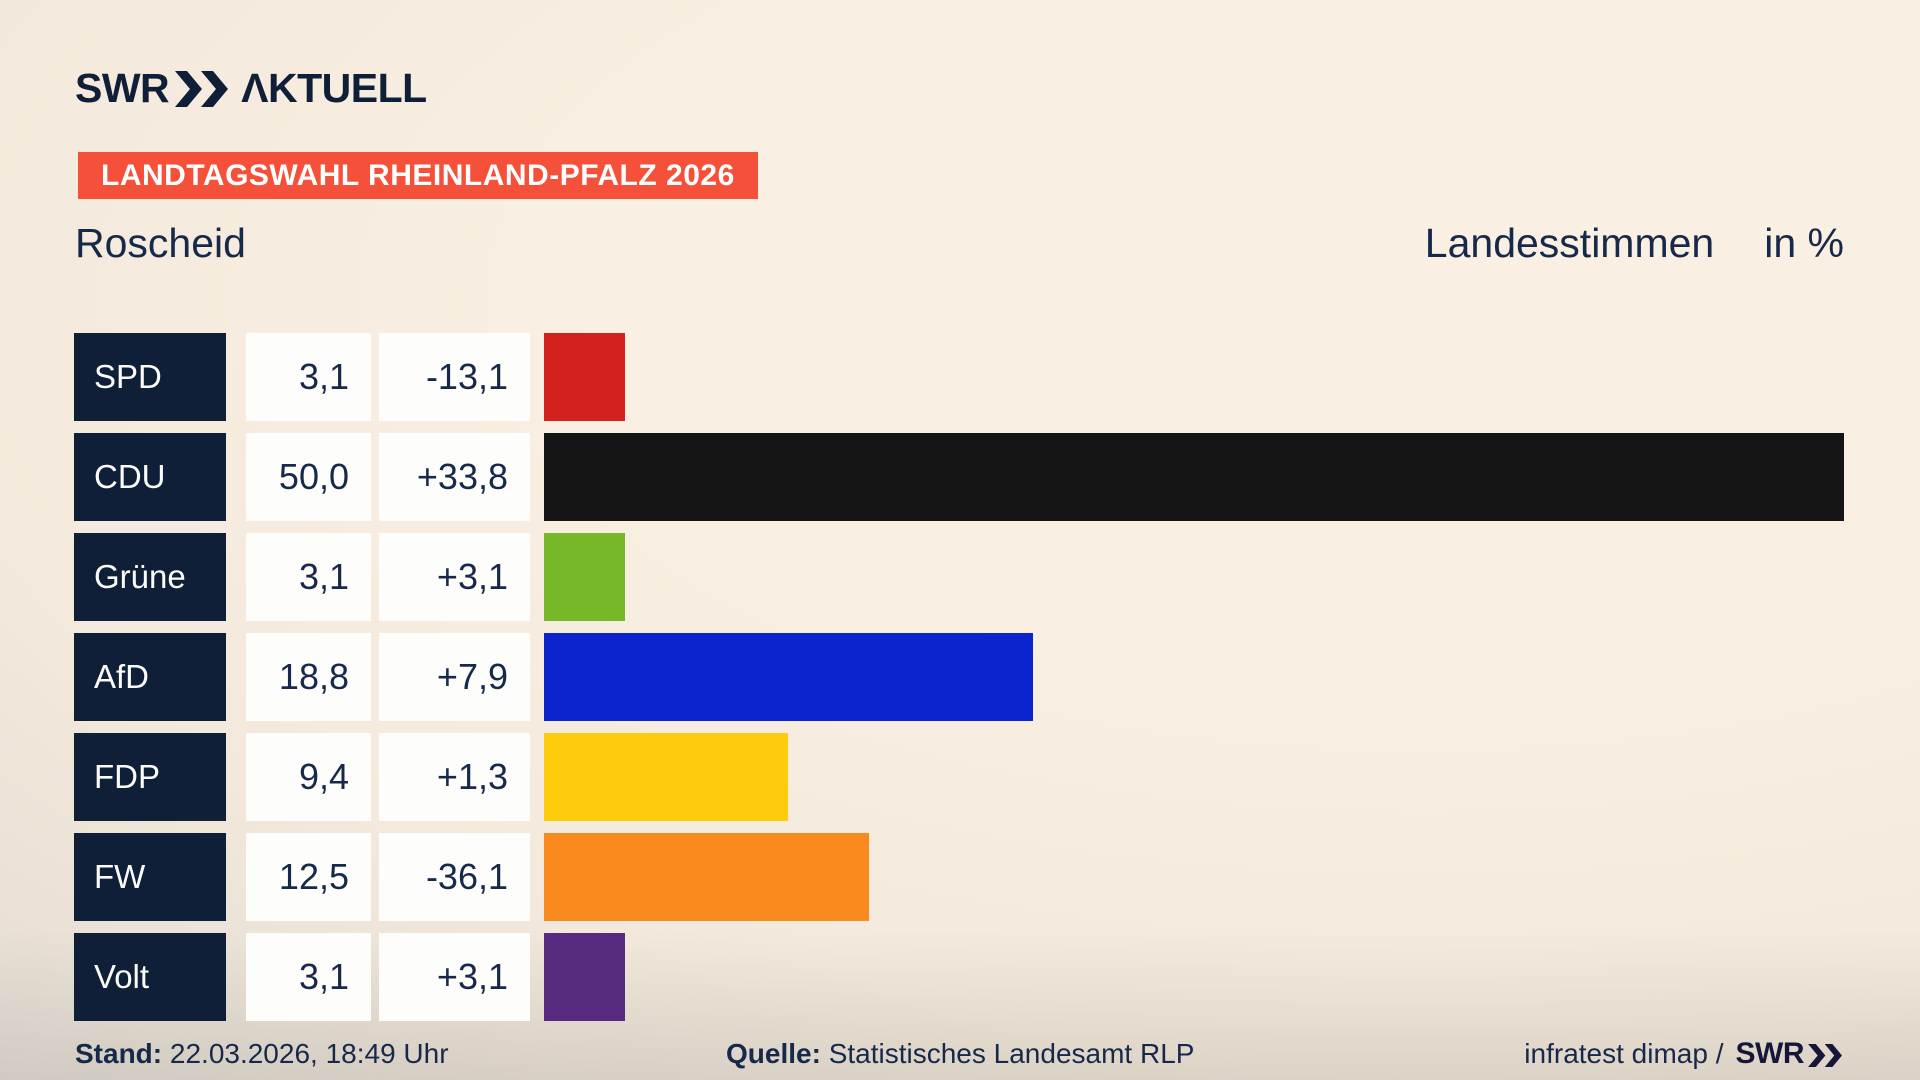  I want to click on swr-double-chevron-icon, so click(202, 89).